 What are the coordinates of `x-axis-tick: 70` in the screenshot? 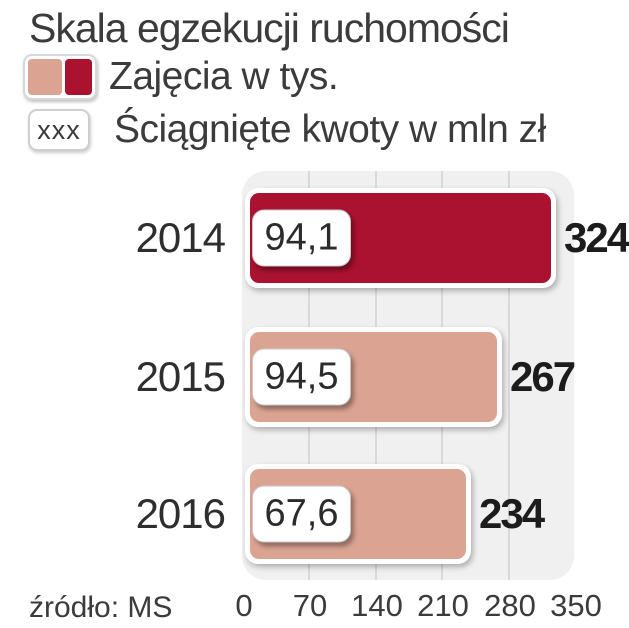 It's located at (310, 605).